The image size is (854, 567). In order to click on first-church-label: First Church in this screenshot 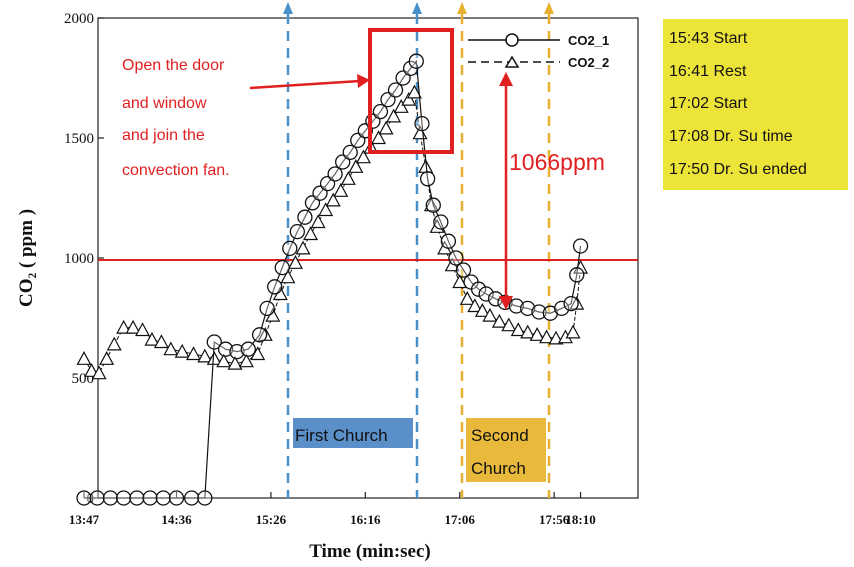, I will do `click(341, 435)`.